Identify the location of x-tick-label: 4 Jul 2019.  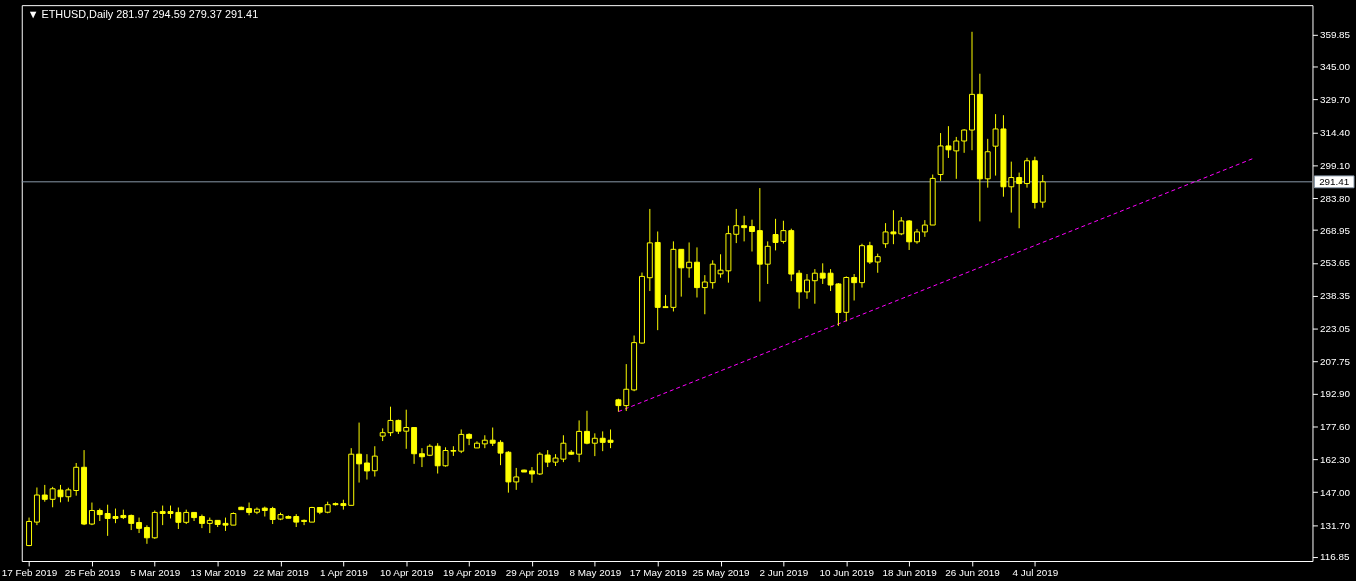
(1035, 573).